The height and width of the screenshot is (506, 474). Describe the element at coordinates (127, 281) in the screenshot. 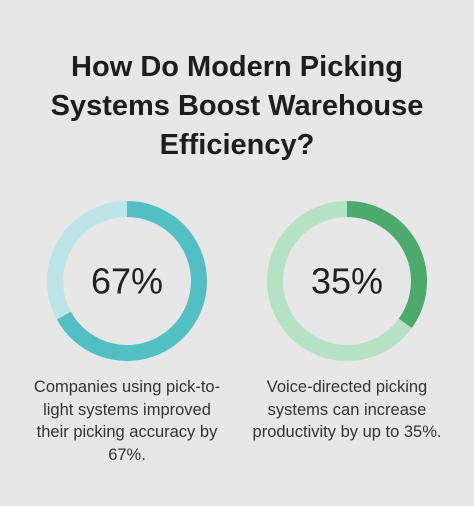

I see `value-label: 67%` at that location.